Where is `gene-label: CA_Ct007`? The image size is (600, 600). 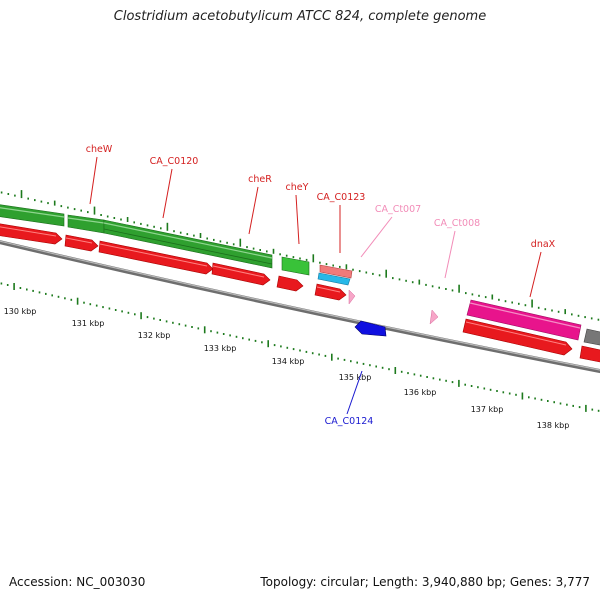
gene-label: CA_Ct007 is located at coordinates (398, 209).